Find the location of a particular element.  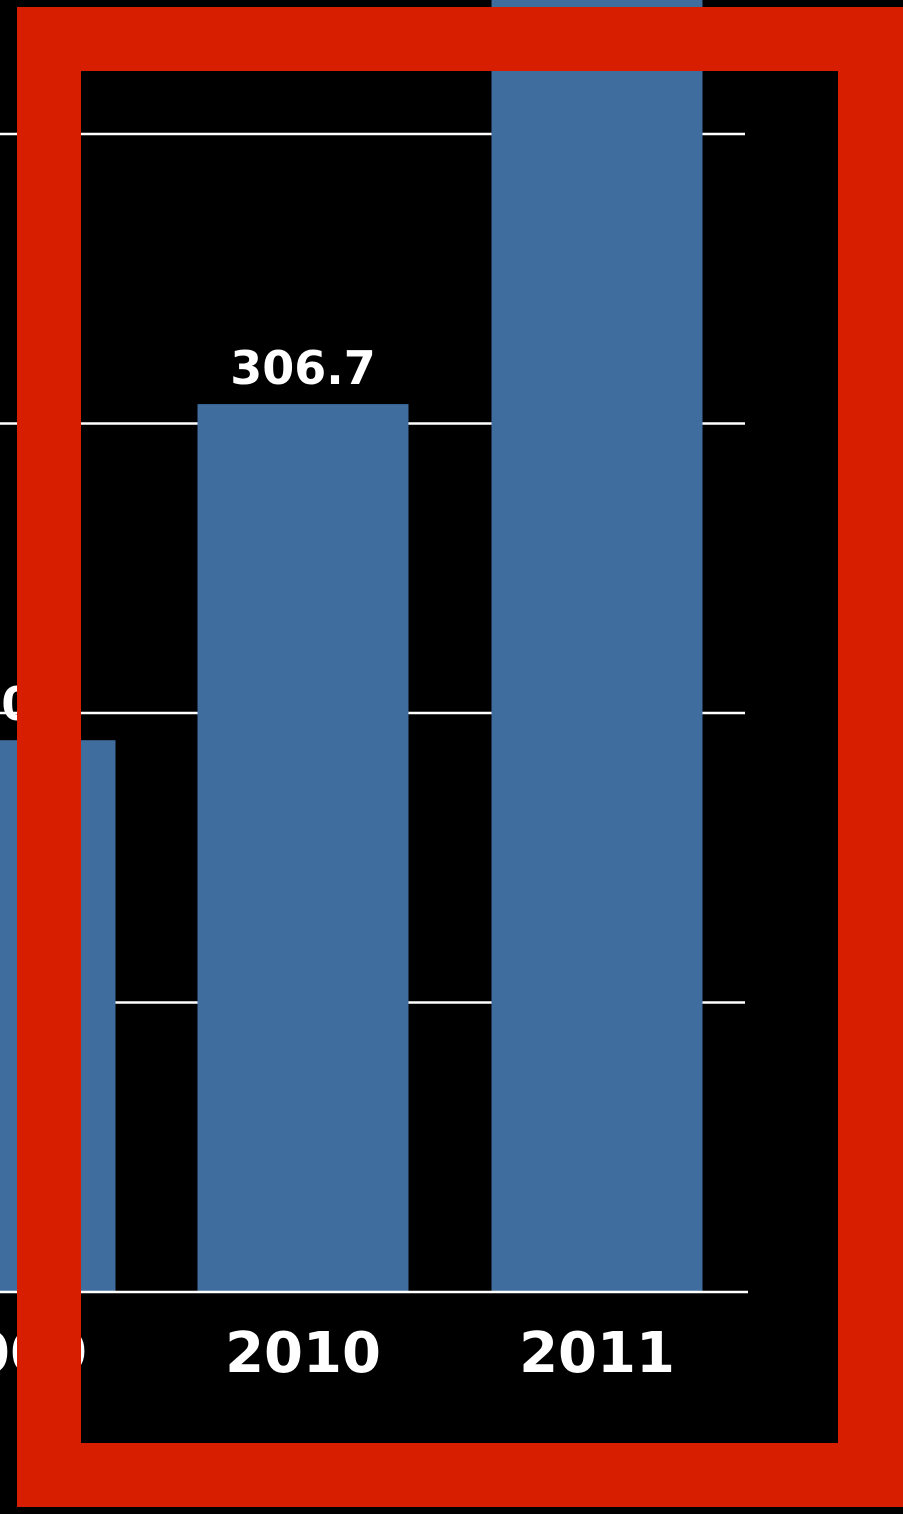

x-tick-label-2010: 2010 is located at coordinates (303, 1353).